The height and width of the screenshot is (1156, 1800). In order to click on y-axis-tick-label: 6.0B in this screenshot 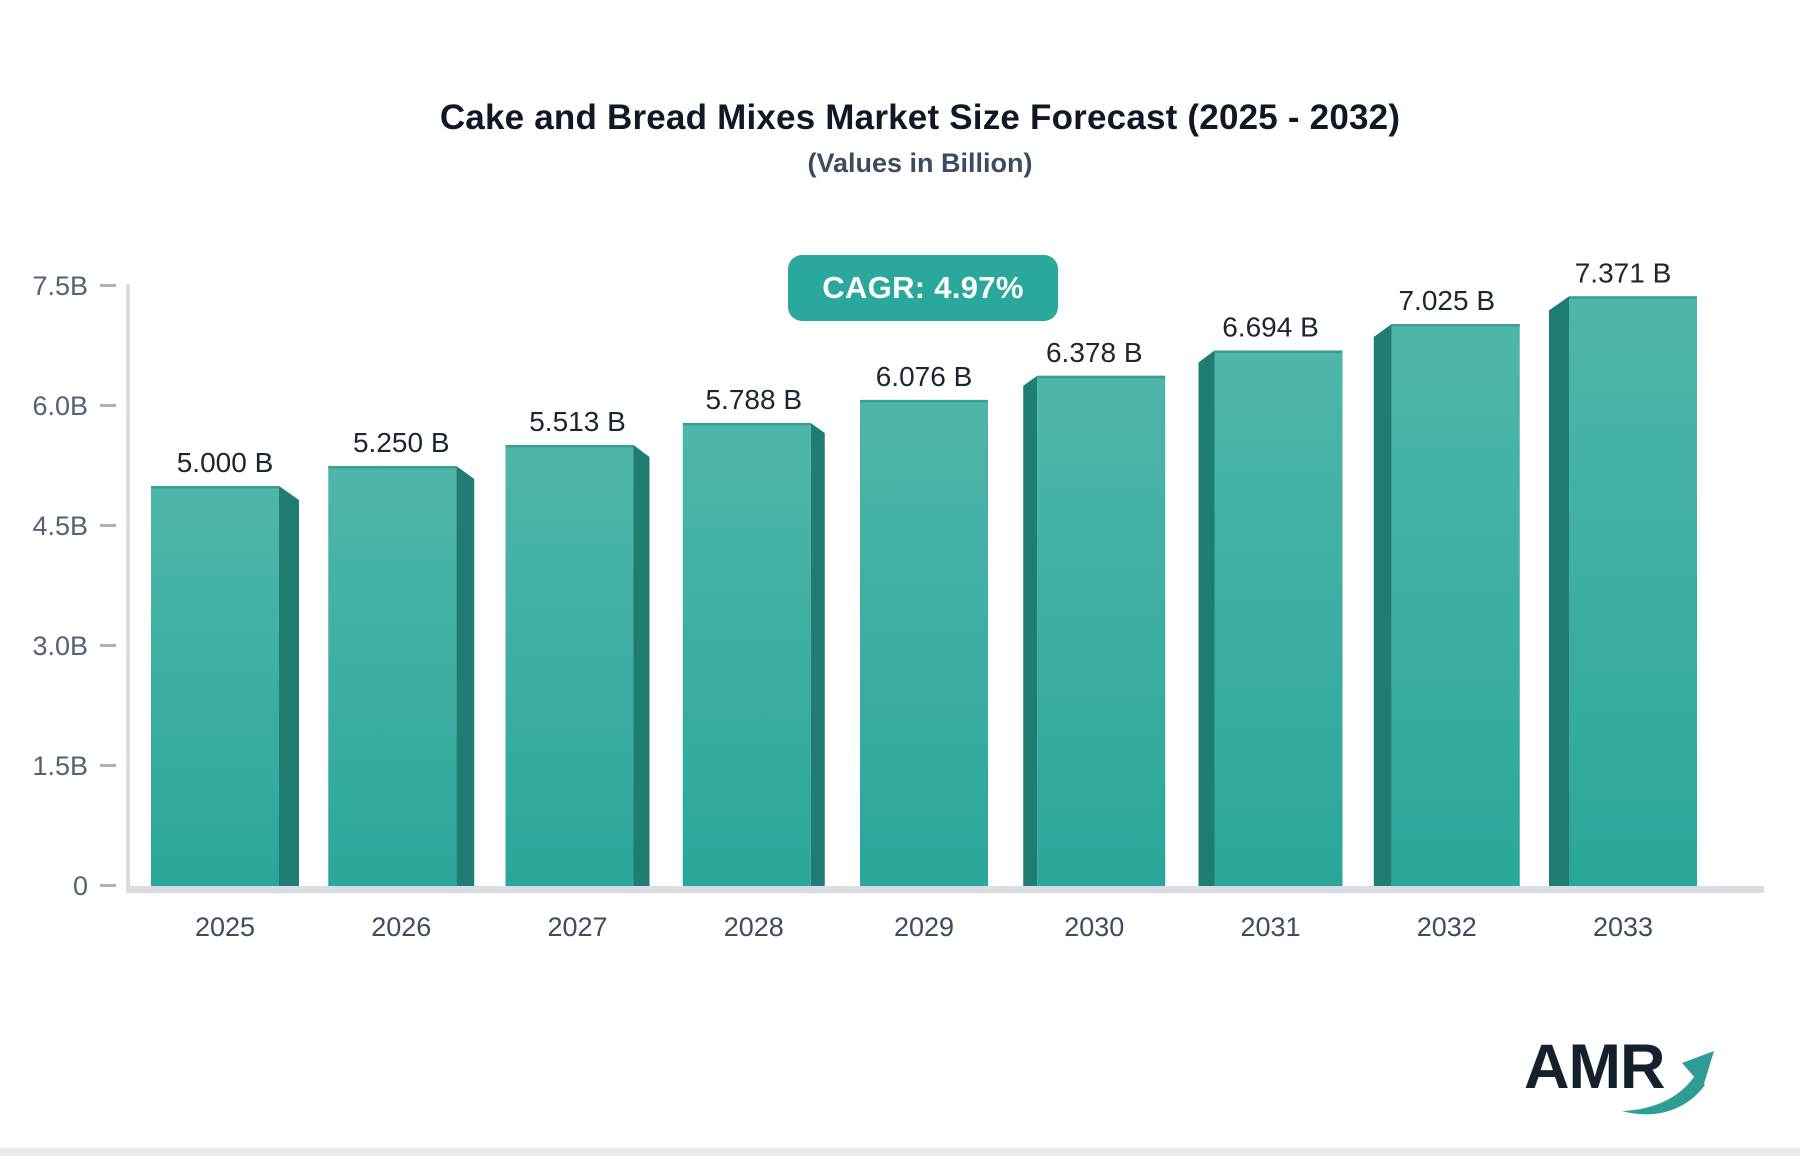, I will do `click(60, 406)`.